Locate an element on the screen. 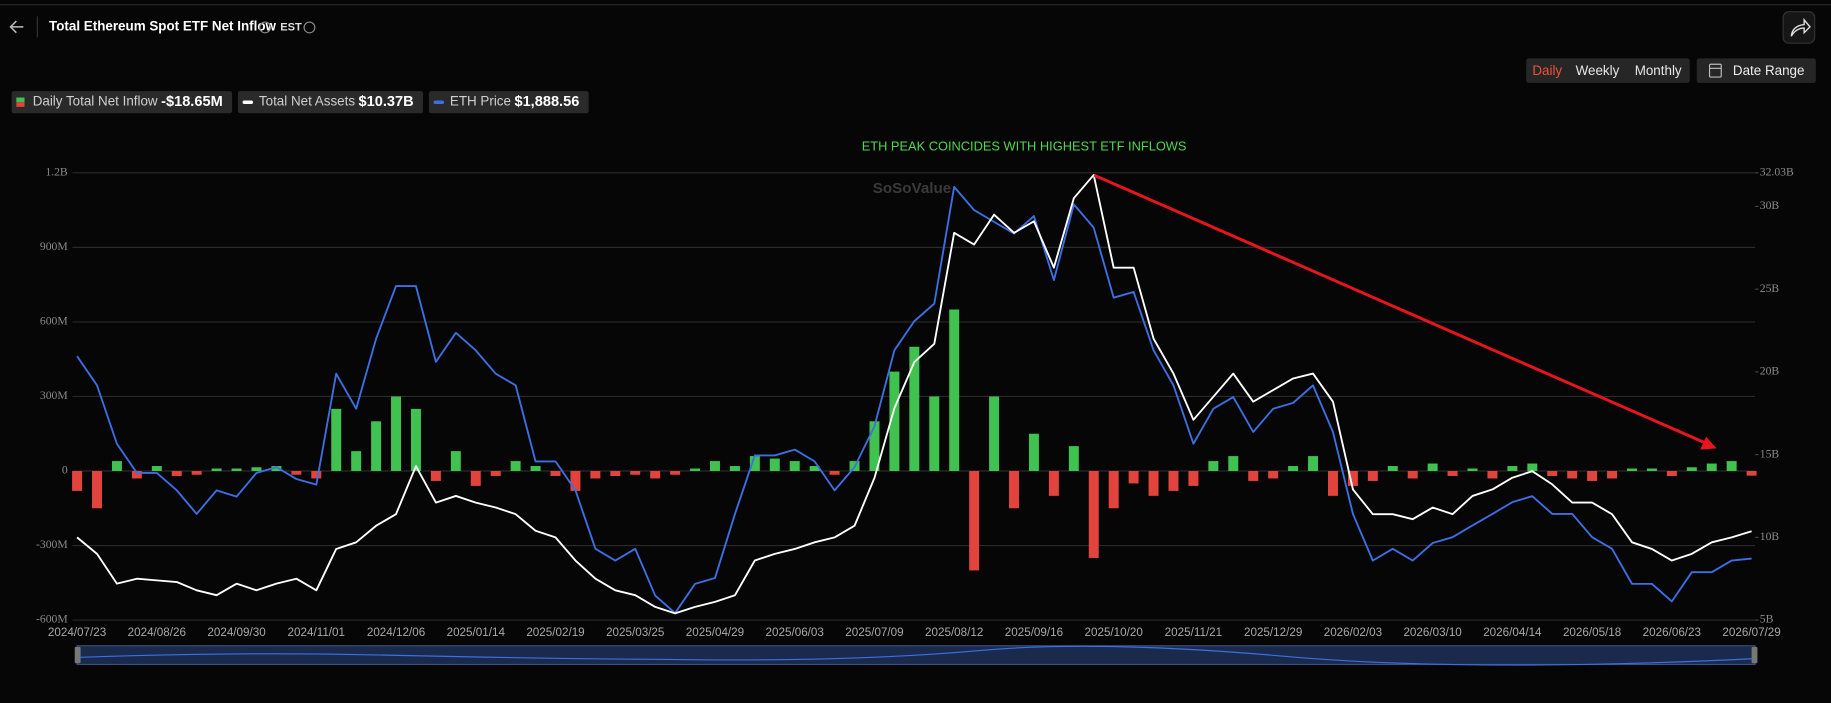  x-tick-label: 2025/10/20 is located at coordinates (1114, 632).